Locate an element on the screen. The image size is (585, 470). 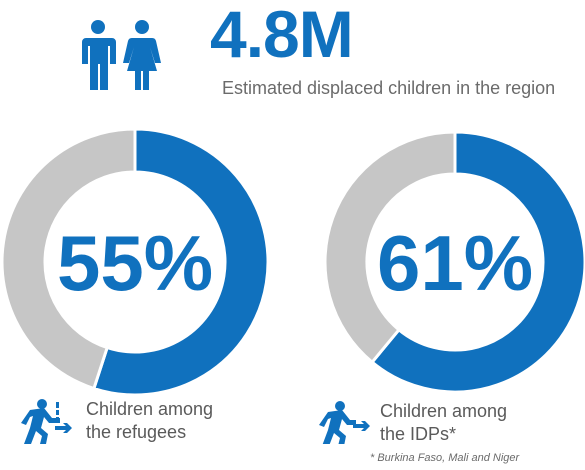
caption-refugees: Children among the refugees is located at coordinates (186, 421).